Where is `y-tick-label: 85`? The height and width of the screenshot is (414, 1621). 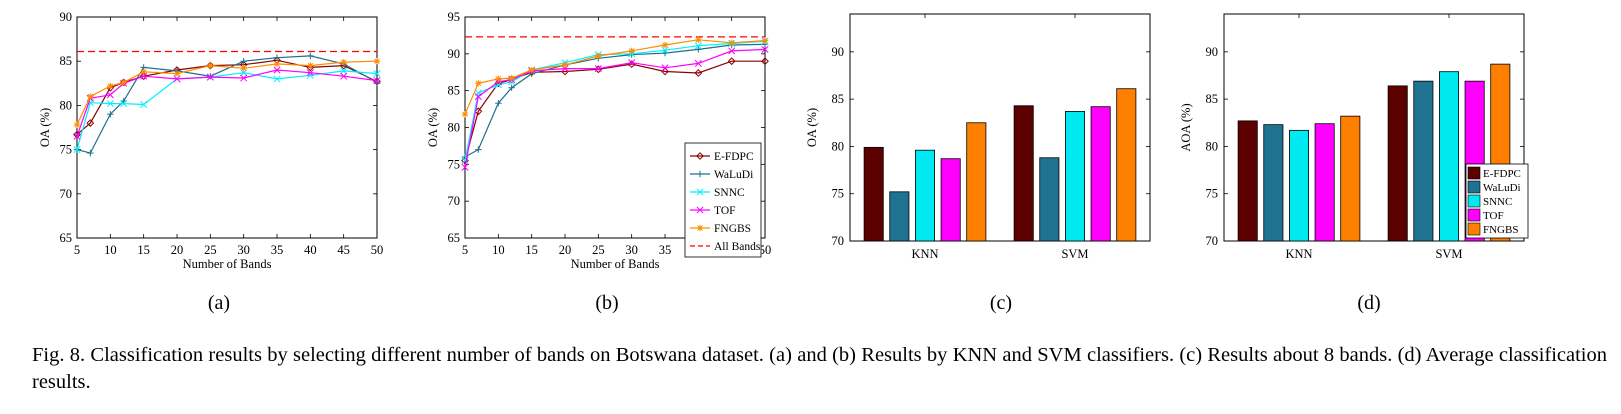
y-tick-label: 85 is located at coordinates (454, 91).